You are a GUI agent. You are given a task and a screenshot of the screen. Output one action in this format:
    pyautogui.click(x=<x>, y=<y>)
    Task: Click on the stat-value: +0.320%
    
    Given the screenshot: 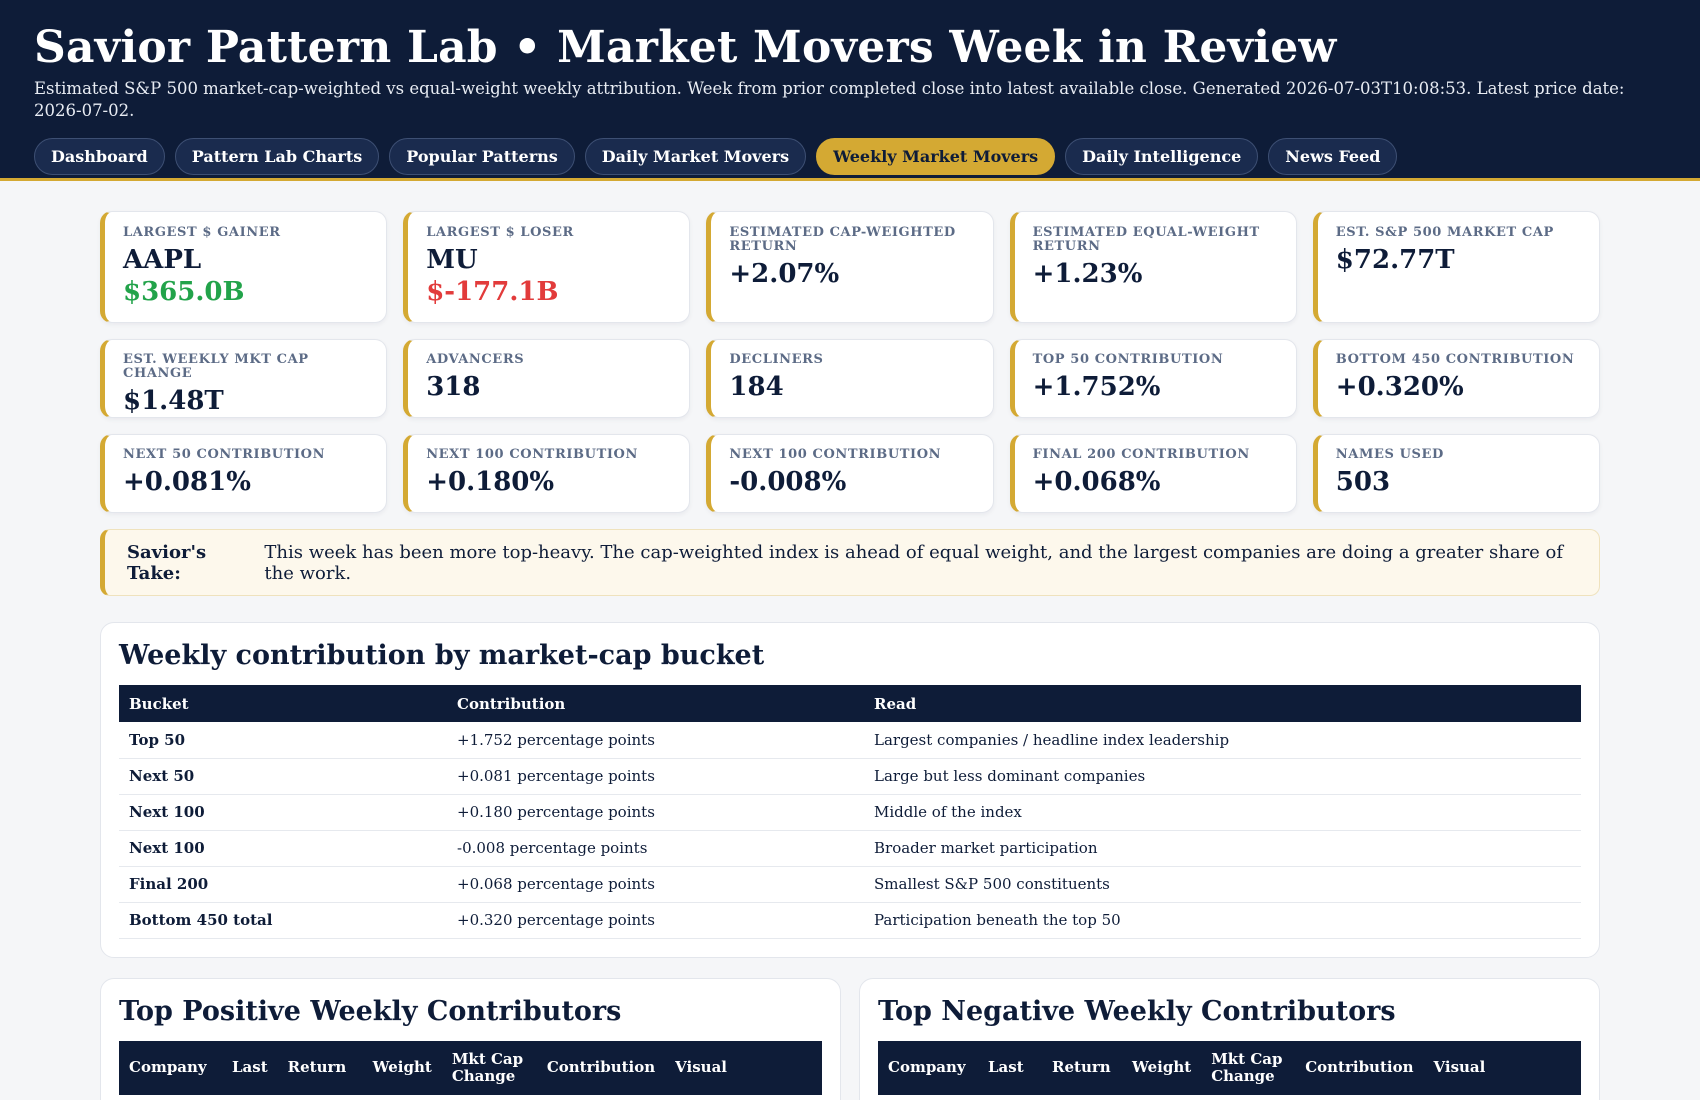 What is the action you would take?
    pyautogui.click(x=1399, y=387)
    